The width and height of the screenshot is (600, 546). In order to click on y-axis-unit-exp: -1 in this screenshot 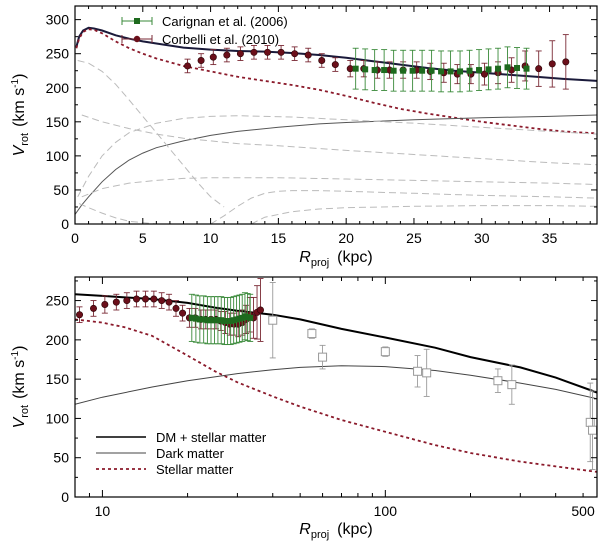, I will do `click(15, 82)`.